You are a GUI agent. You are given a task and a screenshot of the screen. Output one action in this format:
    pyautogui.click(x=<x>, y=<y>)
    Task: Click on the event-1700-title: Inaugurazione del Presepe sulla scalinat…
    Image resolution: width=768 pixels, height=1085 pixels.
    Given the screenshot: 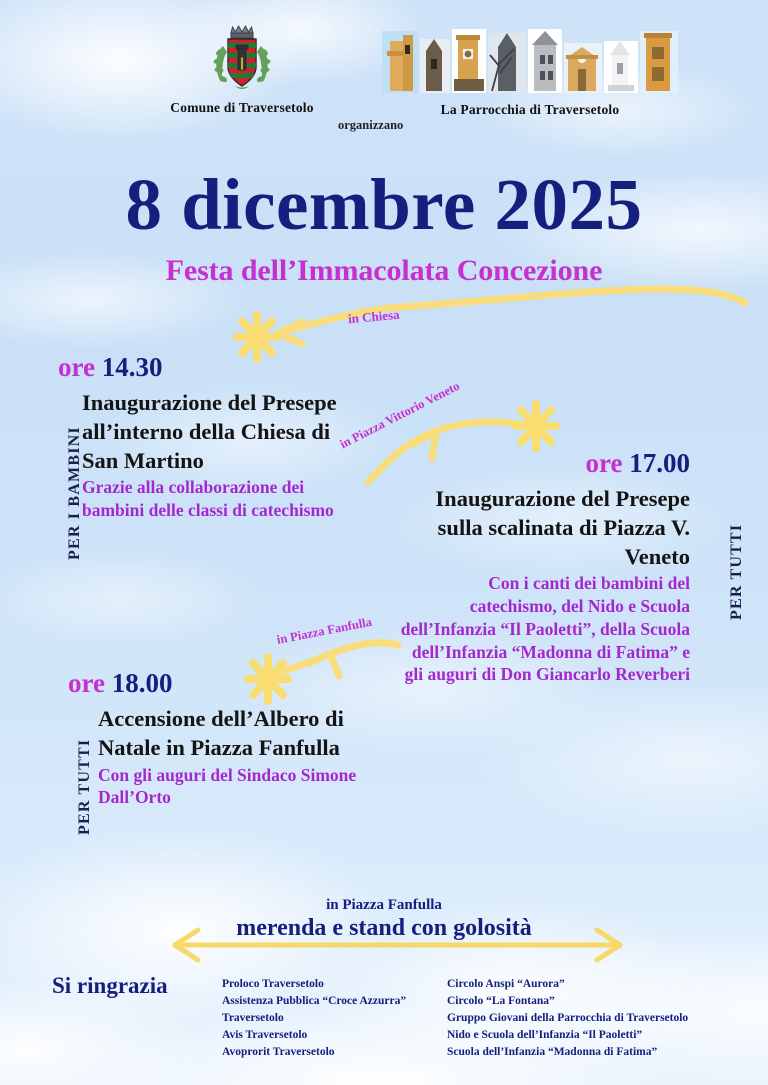 What is the action you would take?
    pyautogui.click(x=562, y=527)
    